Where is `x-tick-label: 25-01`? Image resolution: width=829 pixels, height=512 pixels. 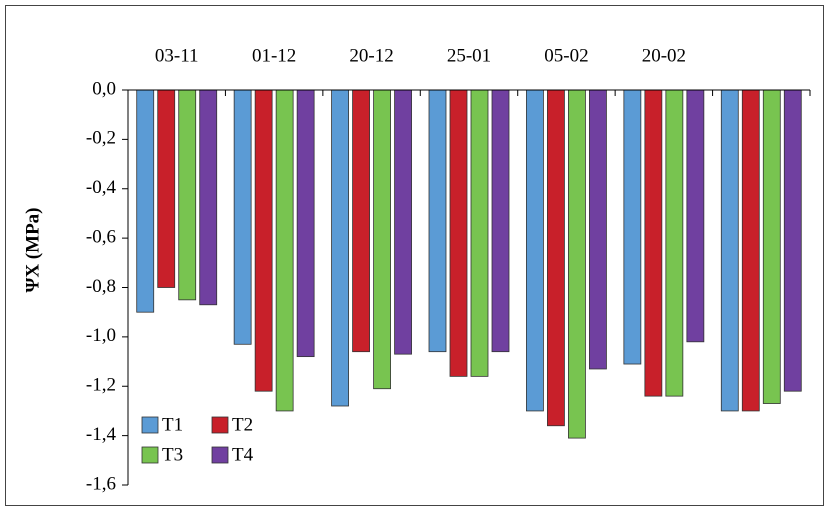 x-tick-label: 25-01 is located at coordinates (469, 55).